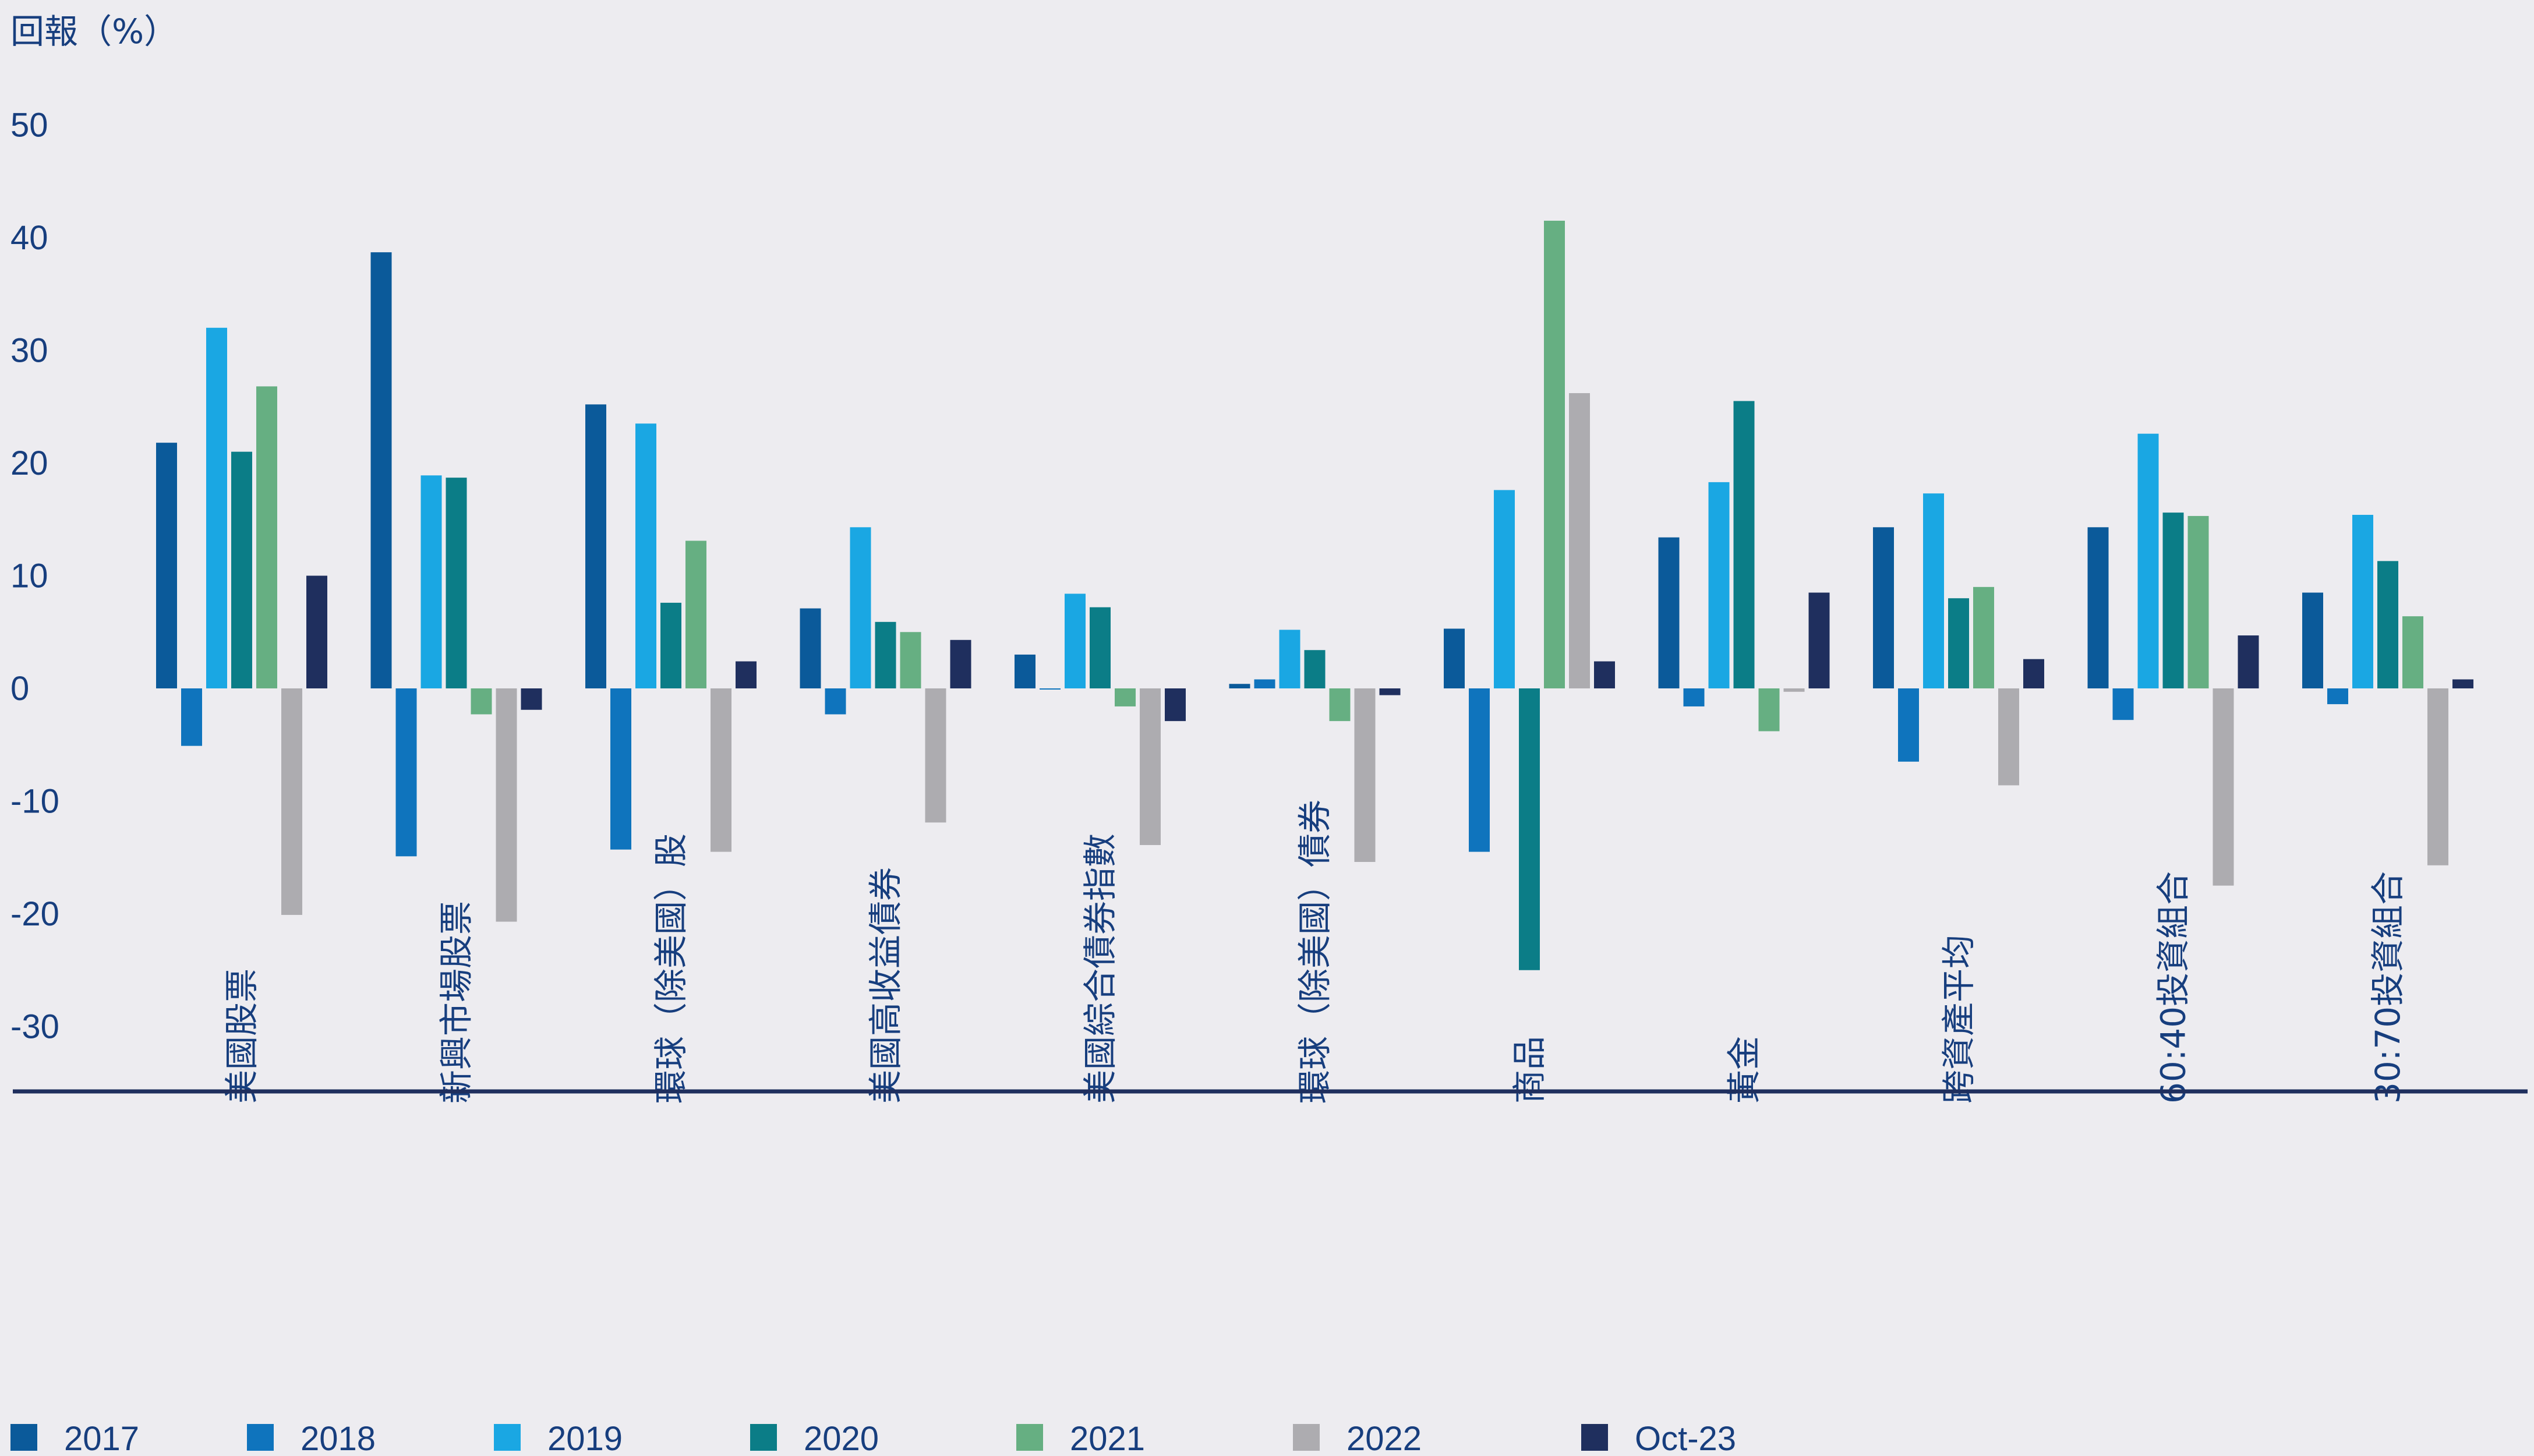 The width and height of the screenshot is (2534, 1456). I want to click on category-label: 新興市場股票, so click(456, 1002).